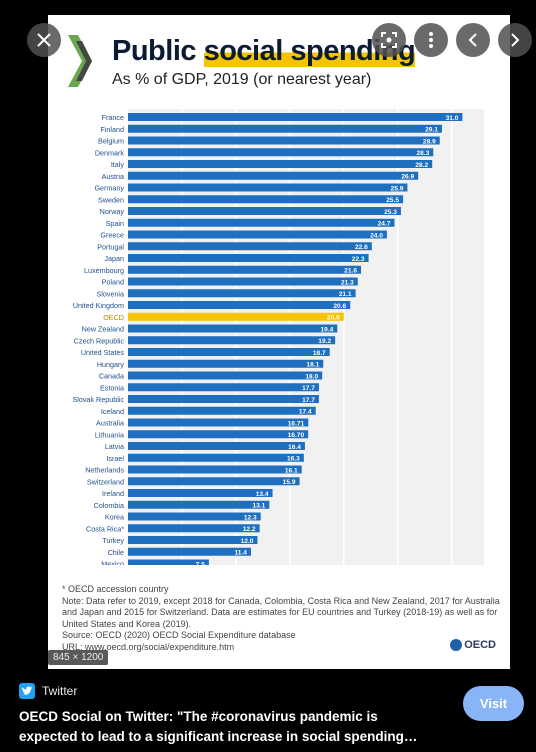 The width and height of the screenshot is (536, 752). What do you see at coordinates (111, 141) in the screenshot?
I see `category-label: Belgium` at bounding box center [111, 141].